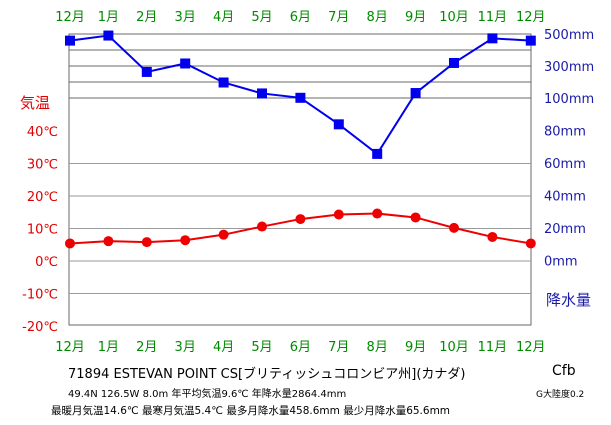  Describe the element at coordinates (565, 197) in the screenshot. I see `precipitation-tick-label: 40mm` at that location.